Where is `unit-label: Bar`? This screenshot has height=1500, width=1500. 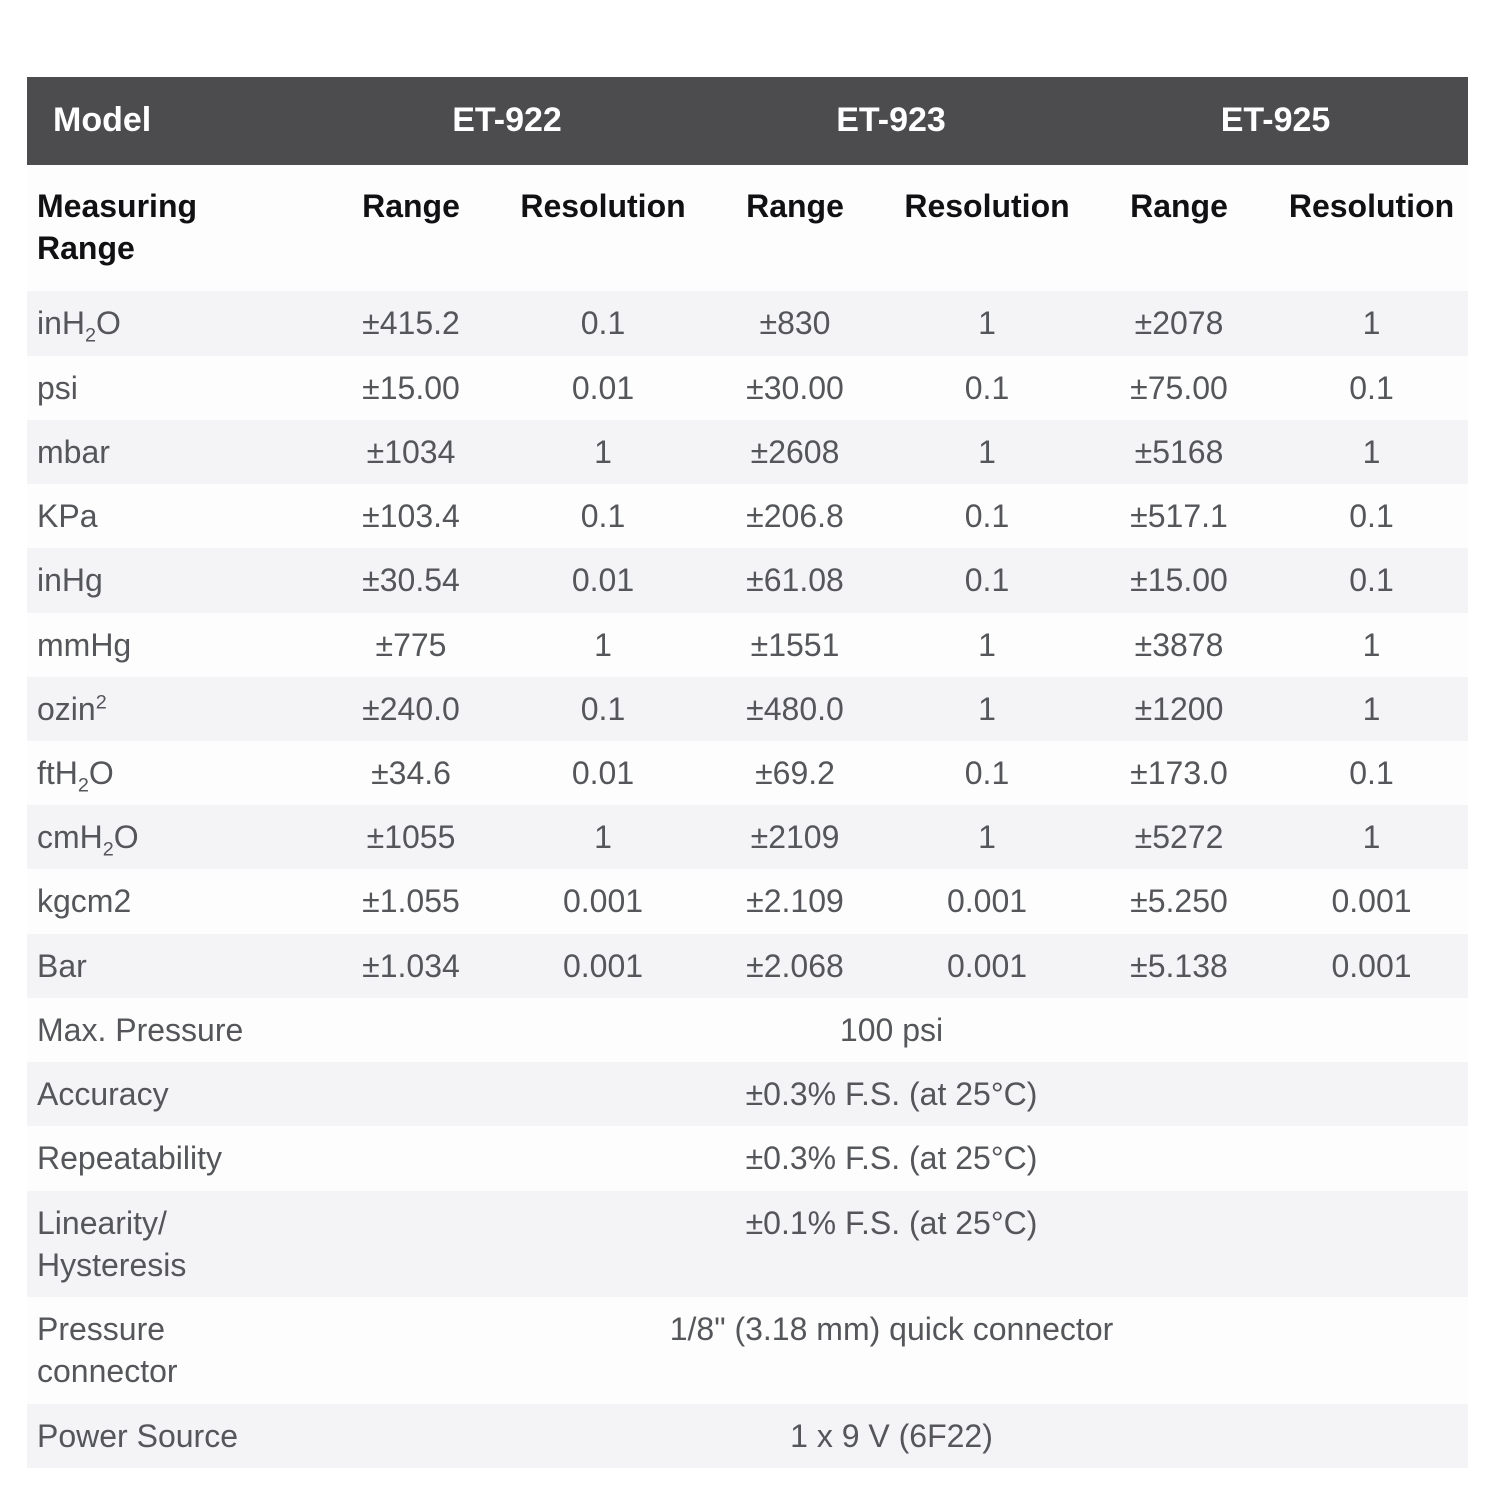 unit-label: Bar is located at coordinates (62, 965).